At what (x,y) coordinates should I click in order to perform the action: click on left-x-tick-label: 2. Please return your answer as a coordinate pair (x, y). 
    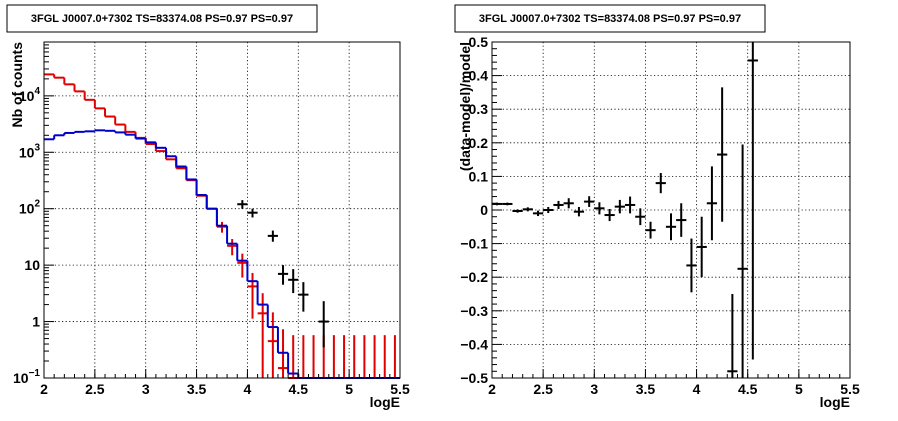
    Looking at the image, I should click on (44, 389).